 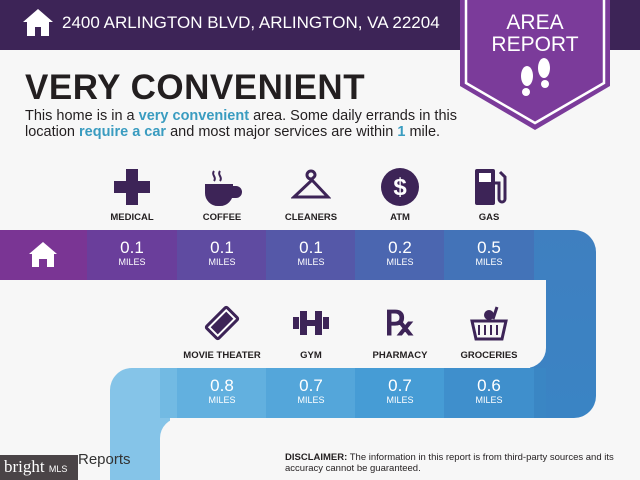 What do you see at coordinates (195, 87) in the screenshot?
I see `page-title: VERY CONVENIENT` at bounding box center [195, 87].